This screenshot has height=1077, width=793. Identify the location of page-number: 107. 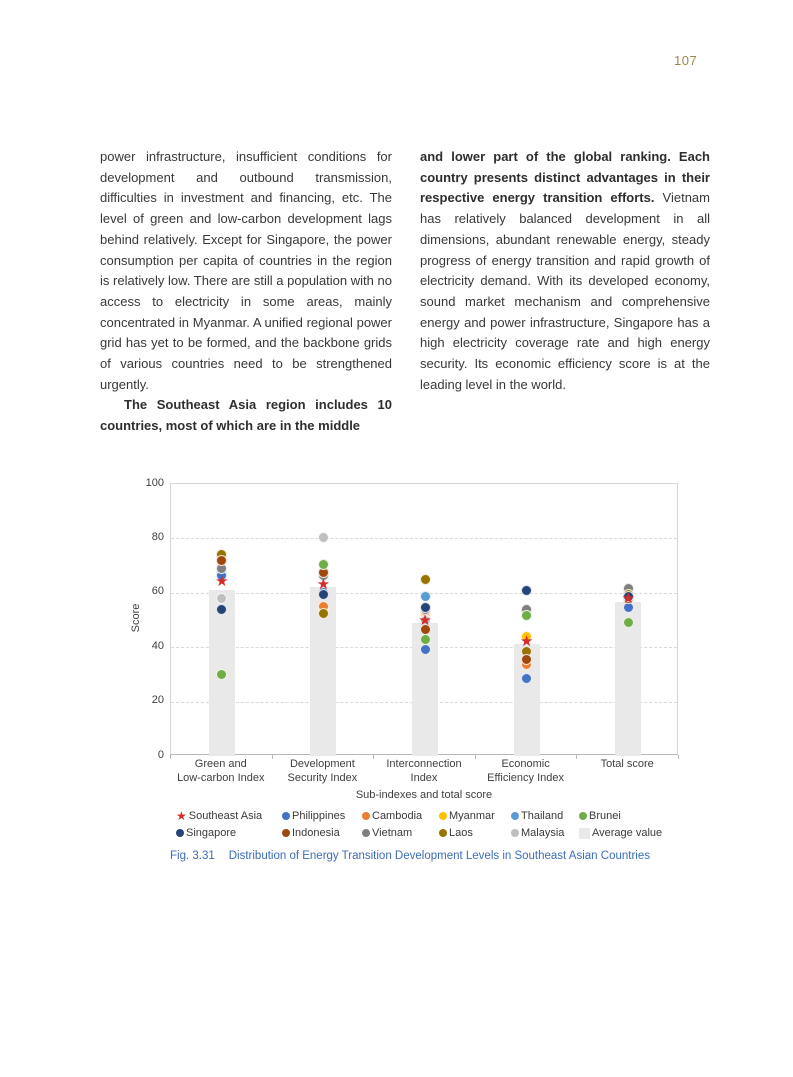
(686, 60).